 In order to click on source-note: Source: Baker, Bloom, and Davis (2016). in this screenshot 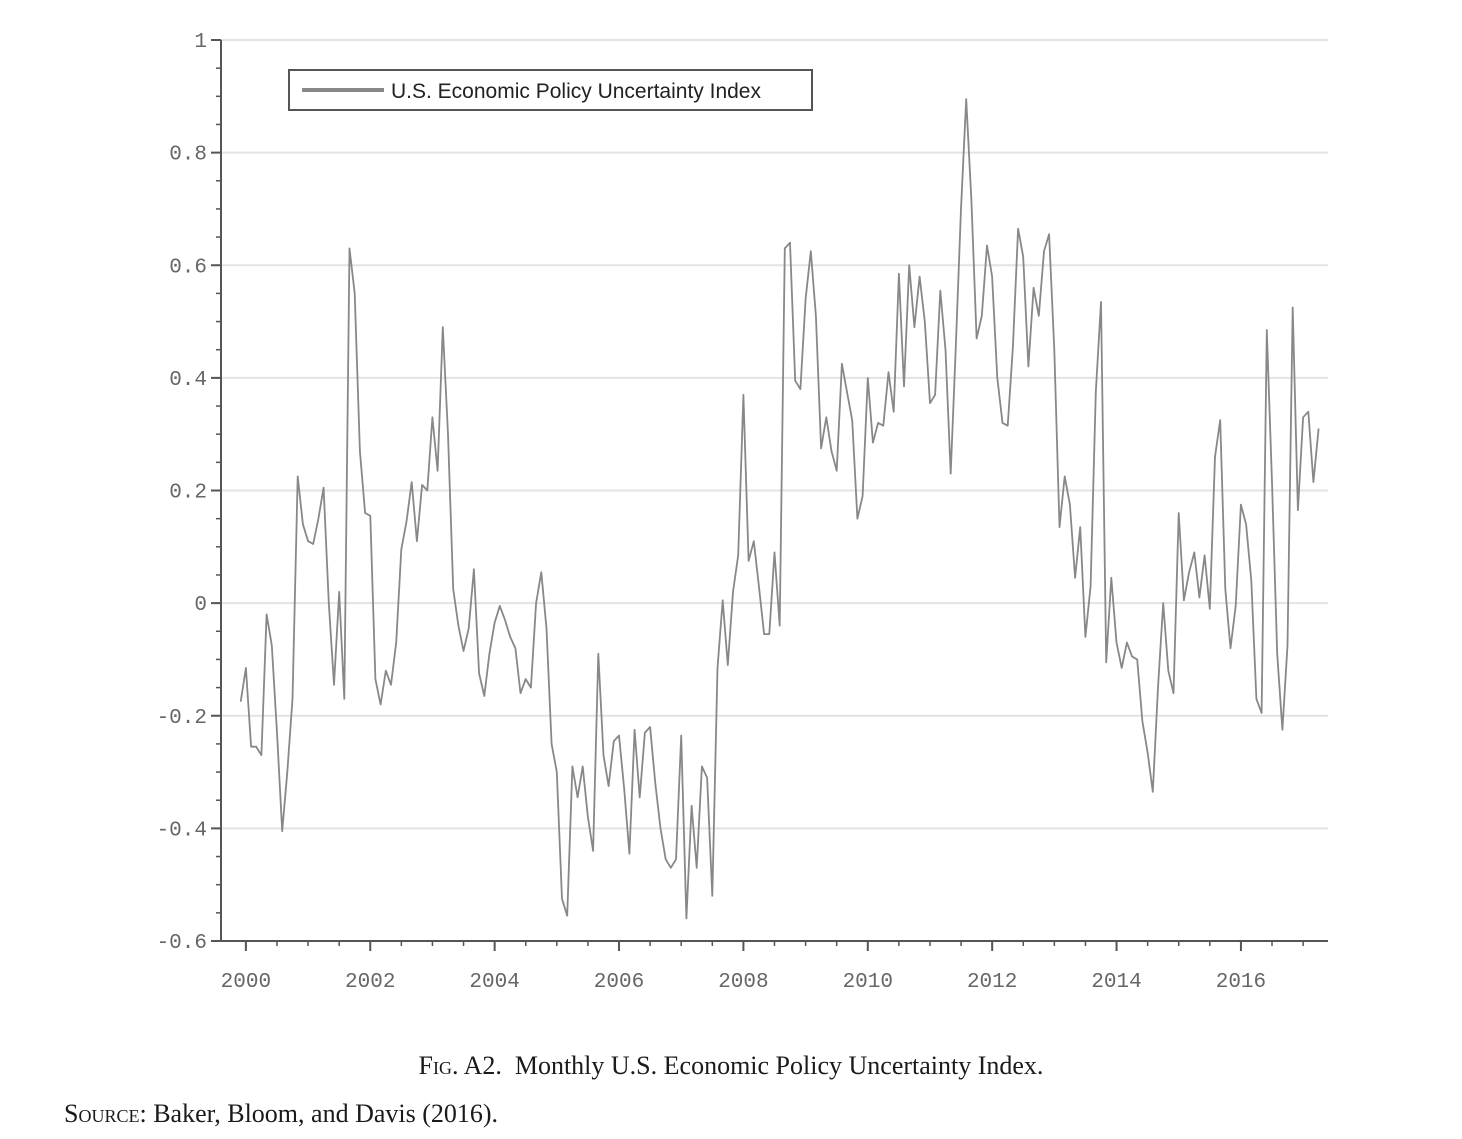, I will do `click(281, 1114)`.